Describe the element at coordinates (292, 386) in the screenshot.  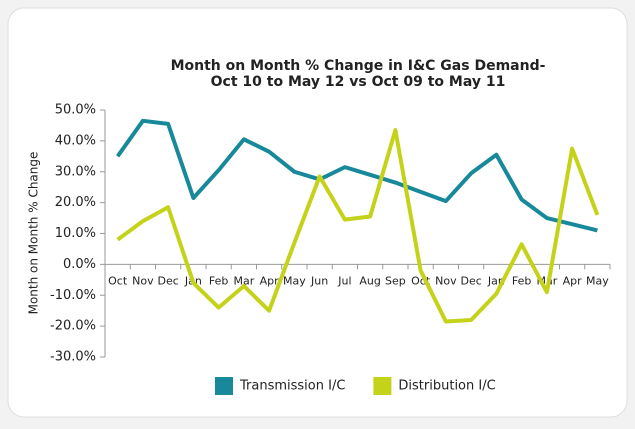
I see `legend-label: Transmission I/C` at that location.